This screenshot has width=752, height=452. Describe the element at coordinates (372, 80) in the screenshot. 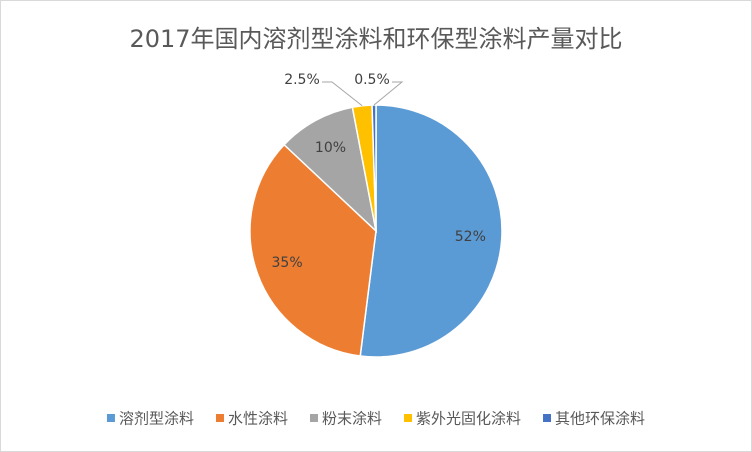

I see `data-label: 0.5%` at that location.